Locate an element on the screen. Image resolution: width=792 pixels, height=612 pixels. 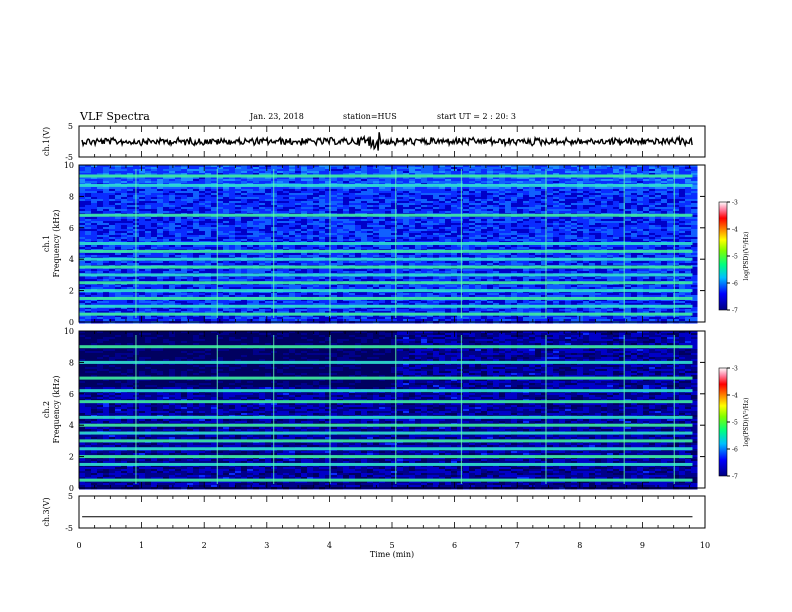
x-tick-label: 5 is located at coordinates (391, 545).